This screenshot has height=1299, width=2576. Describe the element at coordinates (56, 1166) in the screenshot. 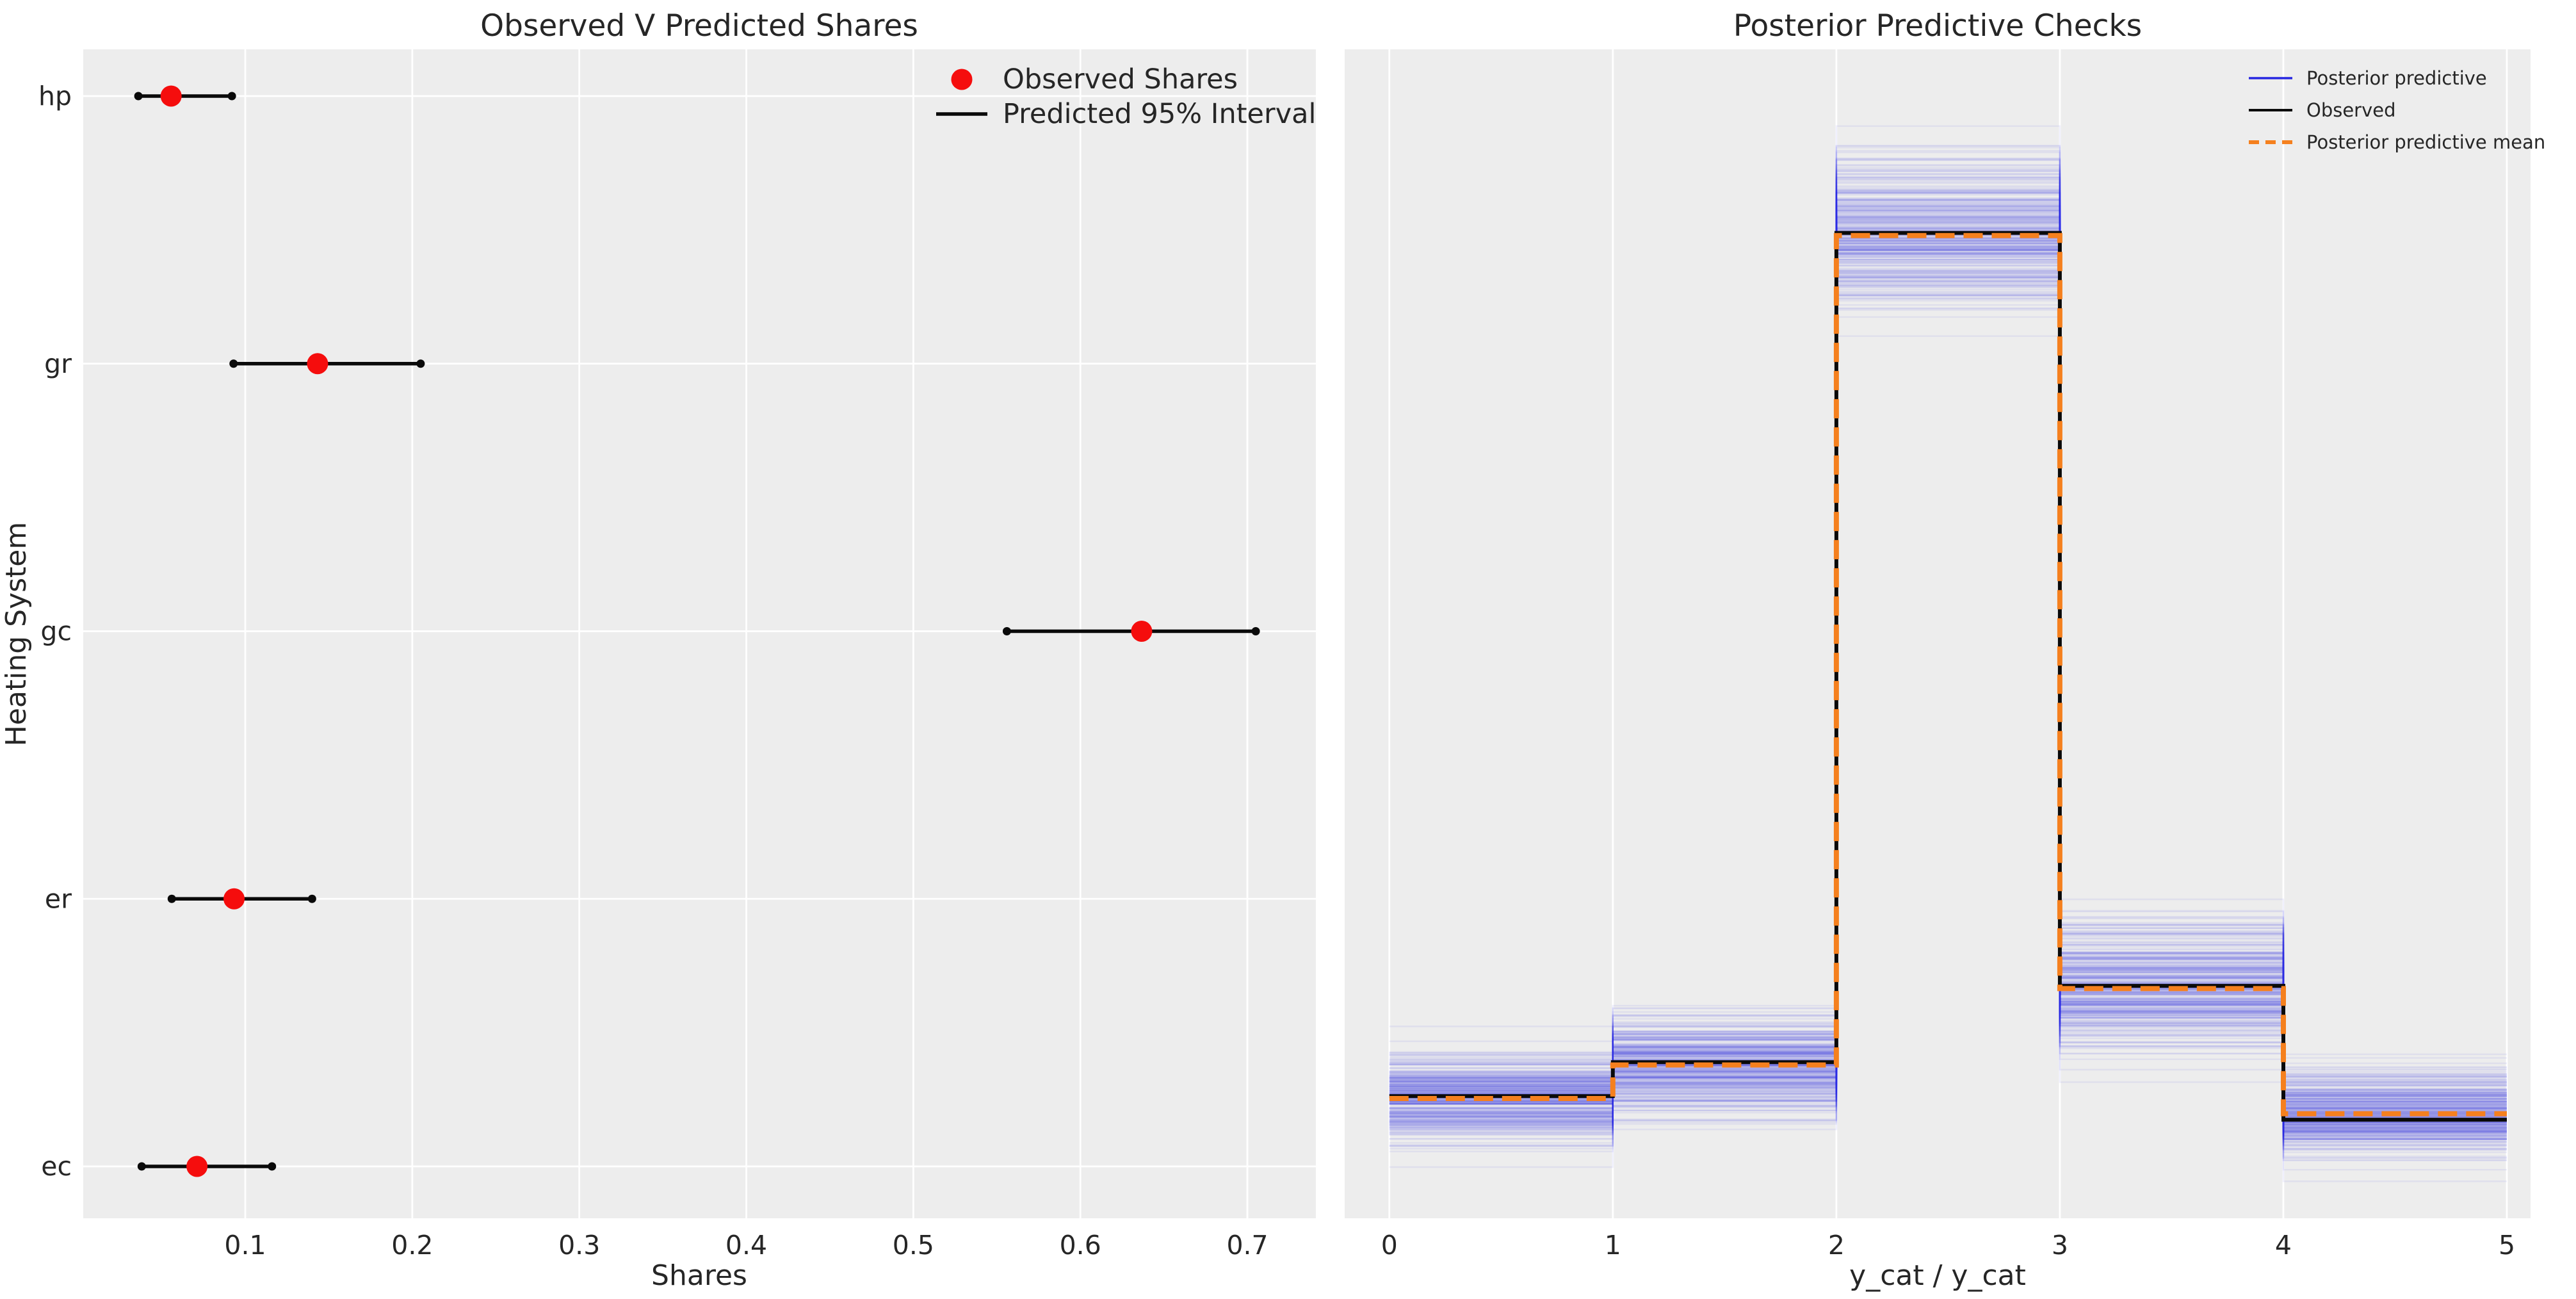

I see `left-ytick-label: ec` at that location.